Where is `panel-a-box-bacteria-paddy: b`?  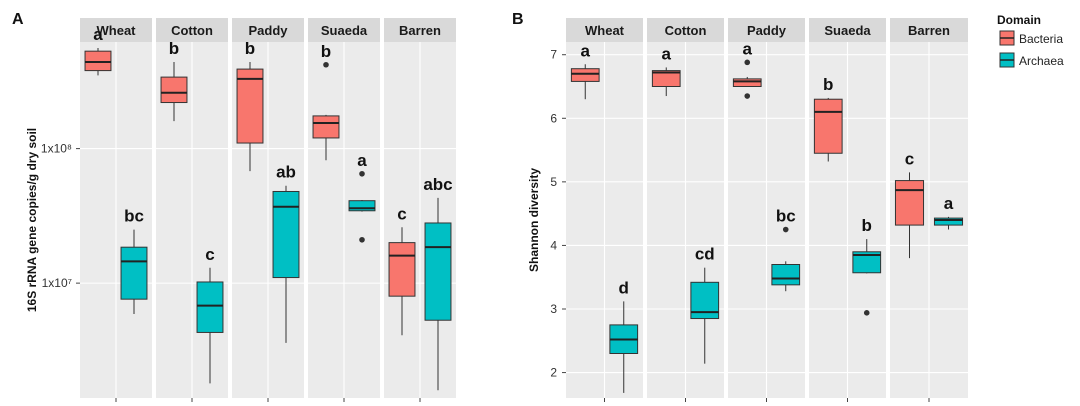 panel-a-box-bacteria-paddy: b is located at coordinates (250, 105).